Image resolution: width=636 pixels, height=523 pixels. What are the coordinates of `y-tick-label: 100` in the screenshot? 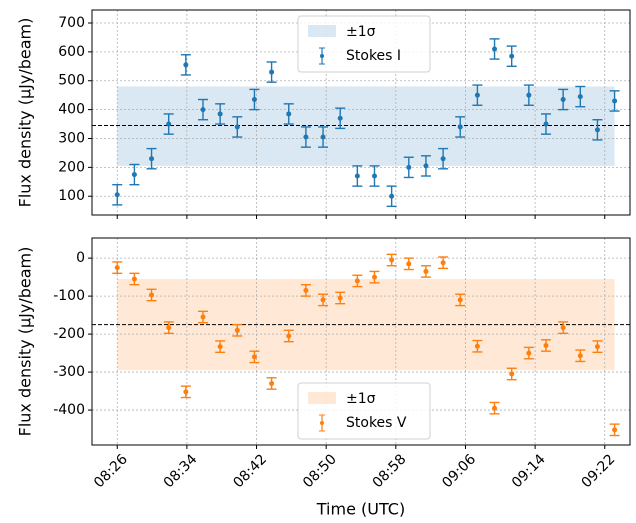 It's located at (71, 196).